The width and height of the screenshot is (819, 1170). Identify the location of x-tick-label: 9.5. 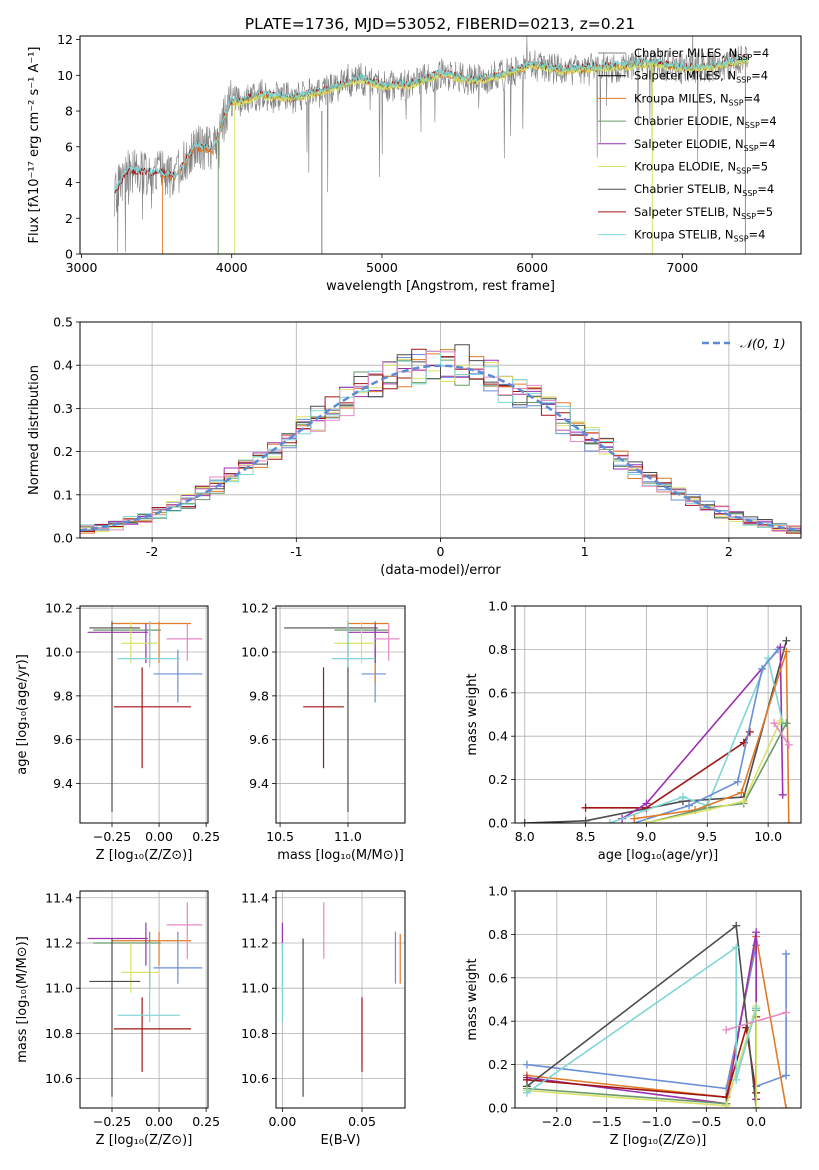
(707, 836).